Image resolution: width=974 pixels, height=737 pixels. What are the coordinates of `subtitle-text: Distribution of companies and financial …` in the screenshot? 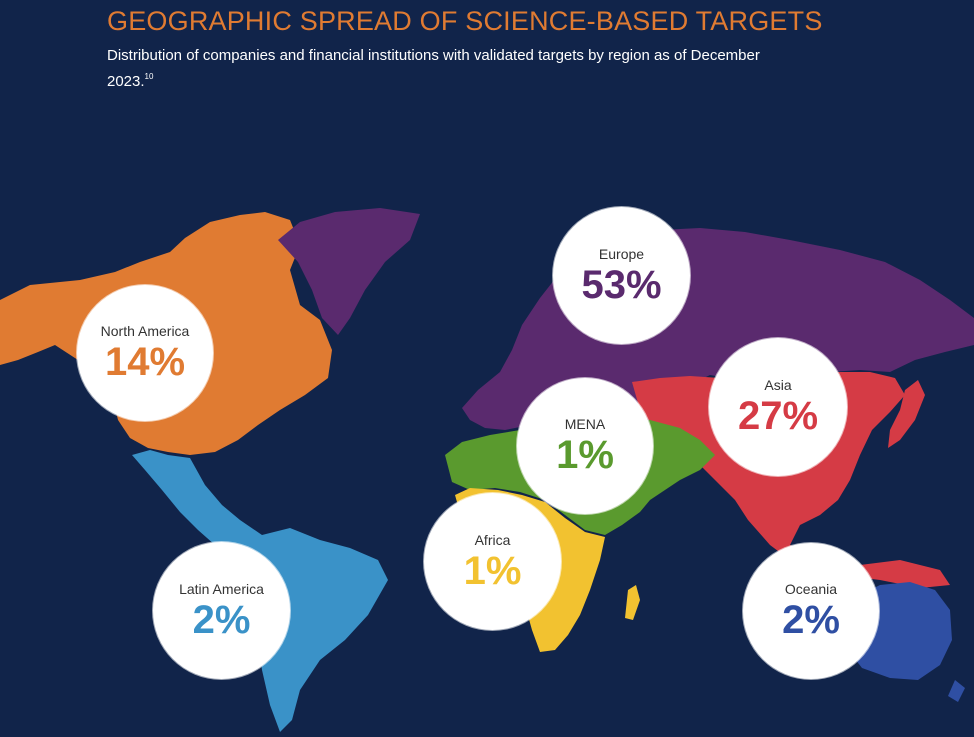 It's located at (433, 68).